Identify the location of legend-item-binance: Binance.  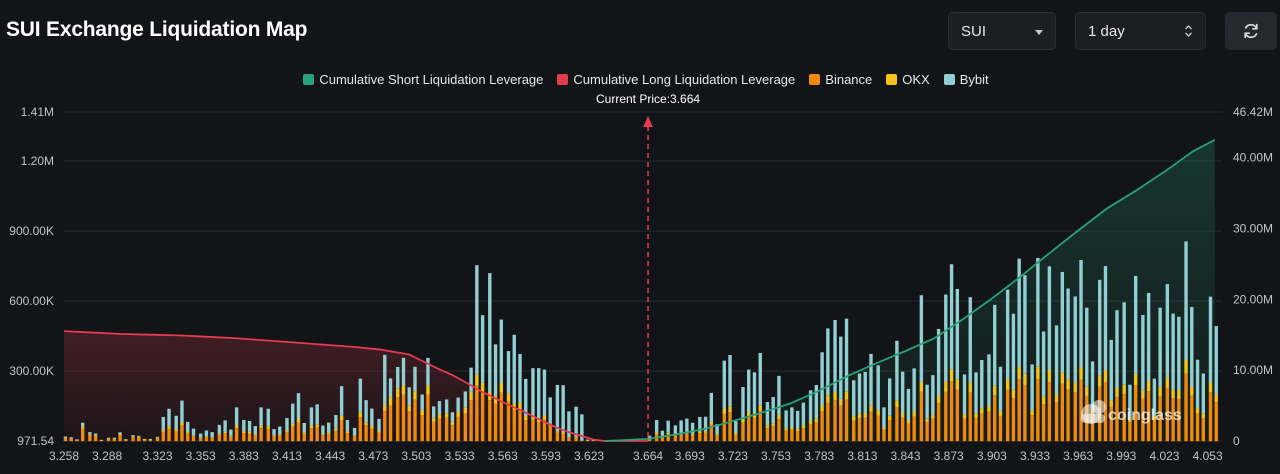
(840, 79).